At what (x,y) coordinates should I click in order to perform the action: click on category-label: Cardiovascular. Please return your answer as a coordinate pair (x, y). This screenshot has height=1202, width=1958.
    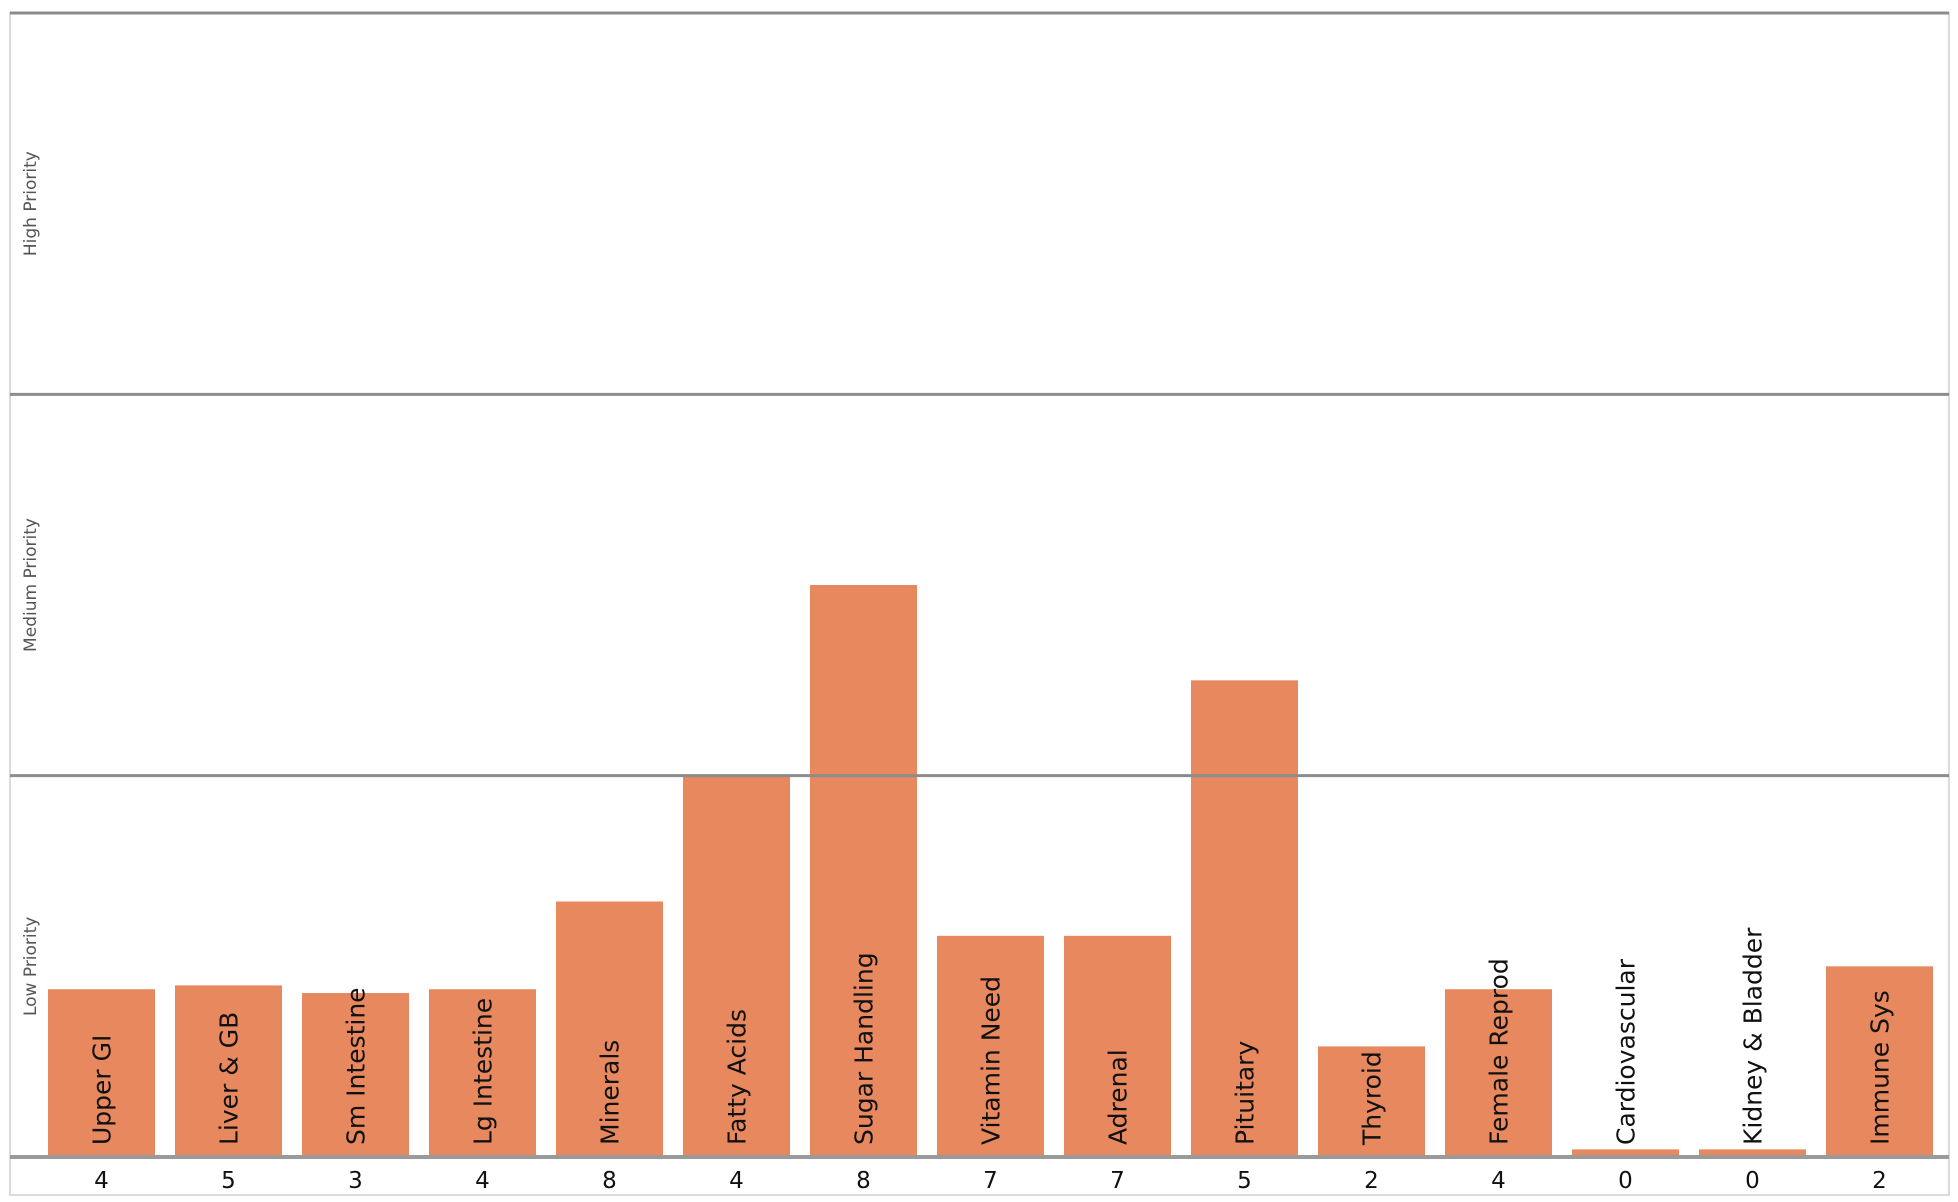
    Looking at the image, I should click on (1626, 1051).